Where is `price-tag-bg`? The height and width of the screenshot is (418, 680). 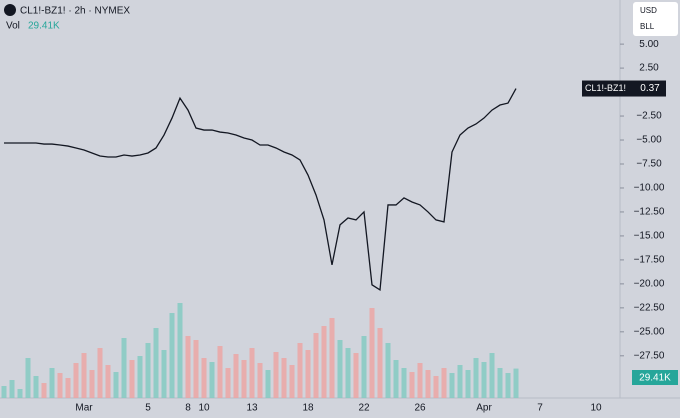
price-tag-bg is located at coordinates (650, 88).